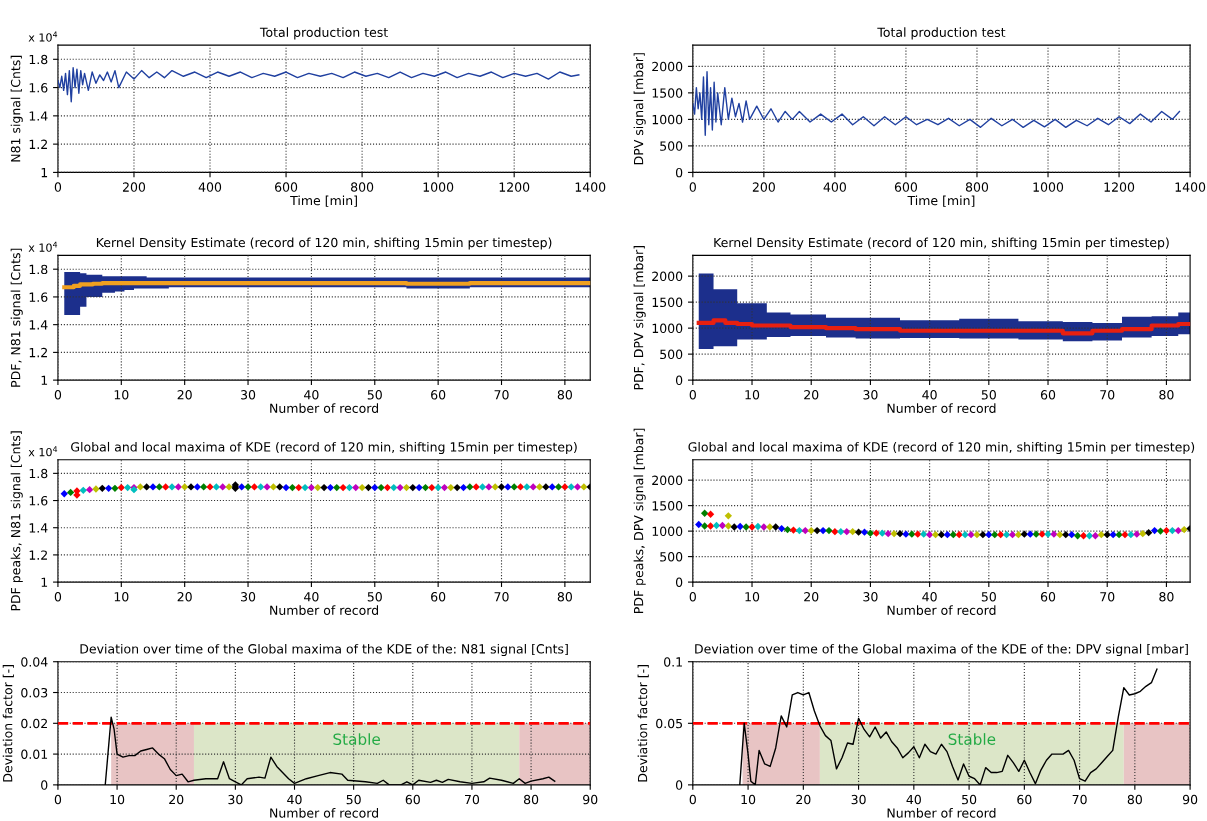  Describe the element at coordinates (941, 649) in the screenshot. I see `chart-title: Deviation over time of the Global maxima of the KDE of the: DPV signal [mbar]` at that location.